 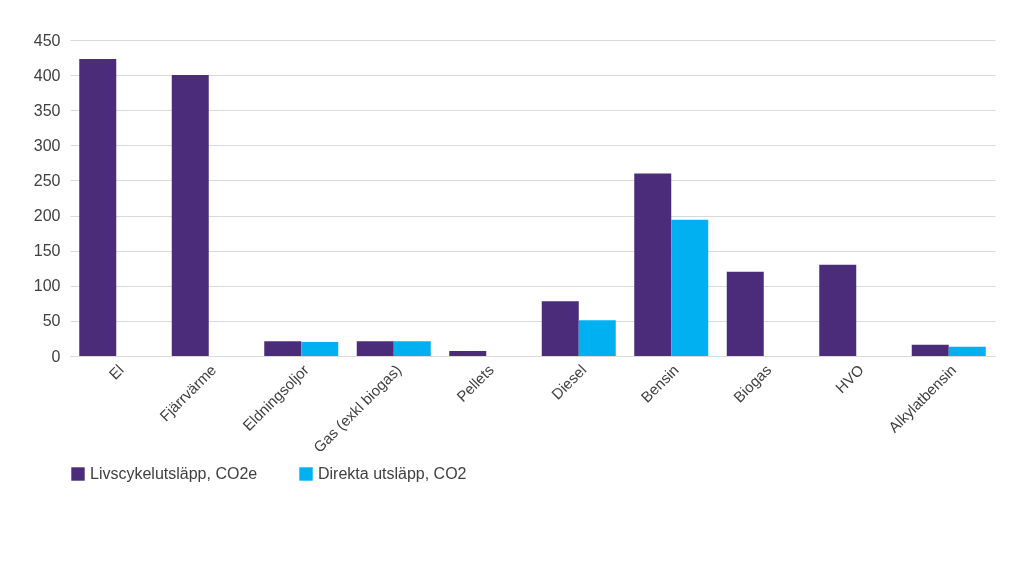 I want to click on legend-label: Livscykelutsläpp, CO2e, so click(x=174, y=473).